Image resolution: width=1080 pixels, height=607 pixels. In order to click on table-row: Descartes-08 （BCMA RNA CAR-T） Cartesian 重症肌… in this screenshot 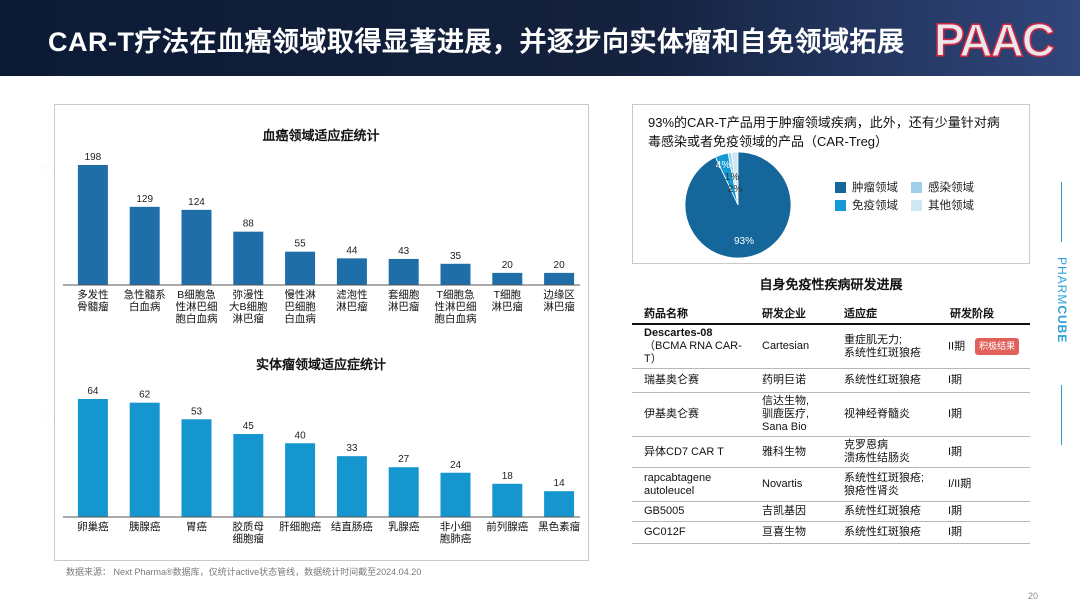, I will do `click(831, 346)`.